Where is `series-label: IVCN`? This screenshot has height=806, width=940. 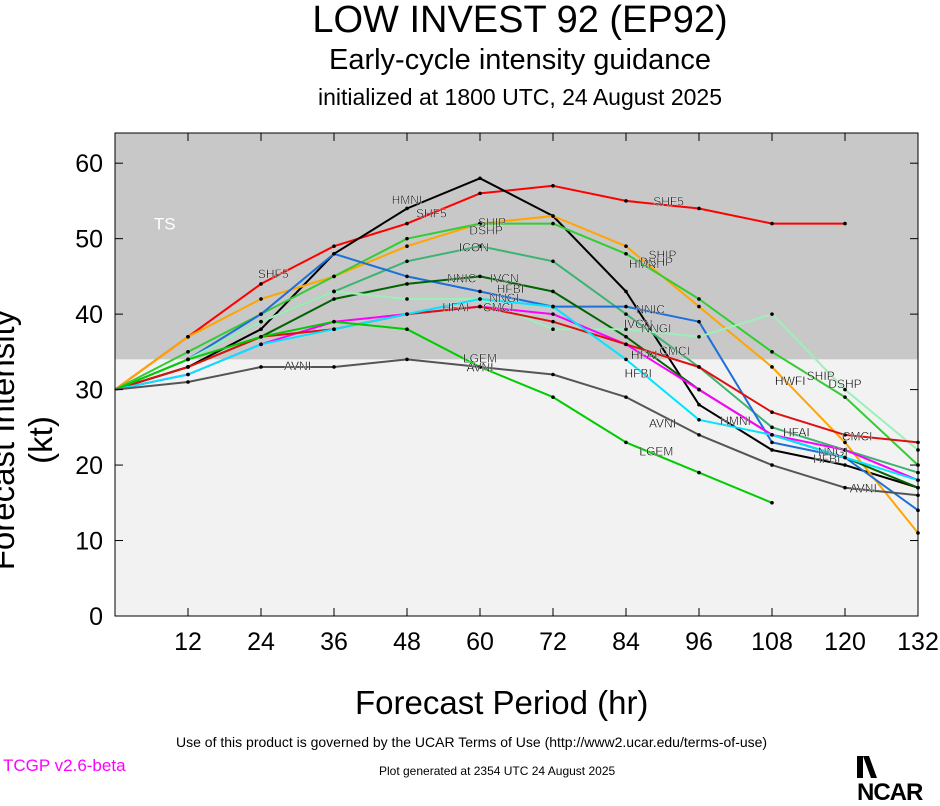
series-label: IVCN is located at coordinates (638, 324).